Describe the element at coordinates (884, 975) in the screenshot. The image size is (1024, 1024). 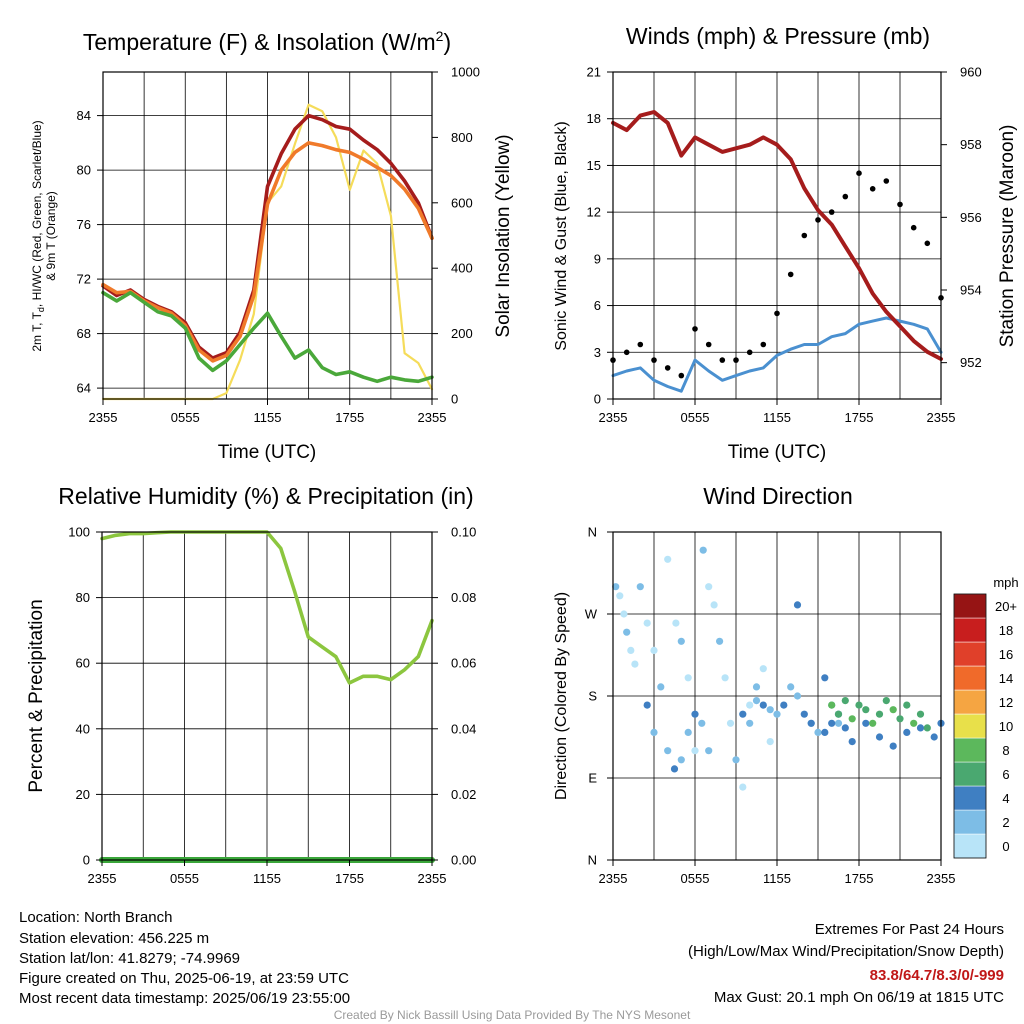
I see `extreme-high: 83.8` at that location.